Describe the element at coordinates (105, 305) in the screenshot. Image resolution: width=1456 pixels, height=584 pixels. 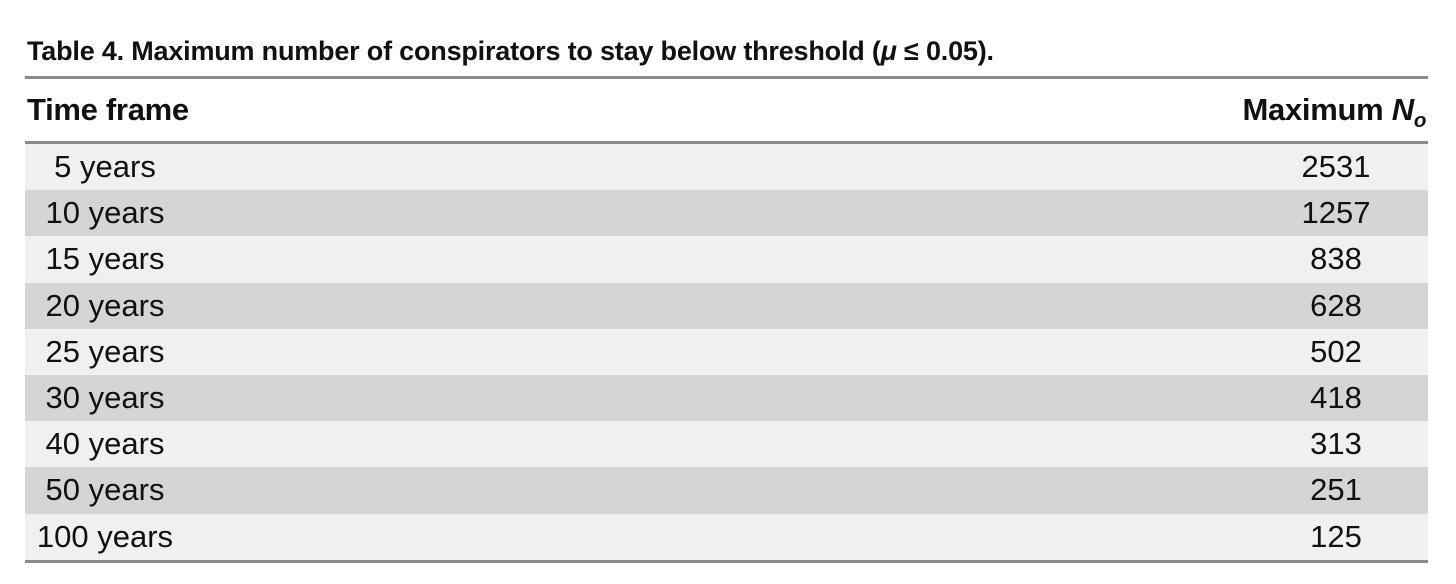
I see `time-frame-cell: 20 years` at that location.